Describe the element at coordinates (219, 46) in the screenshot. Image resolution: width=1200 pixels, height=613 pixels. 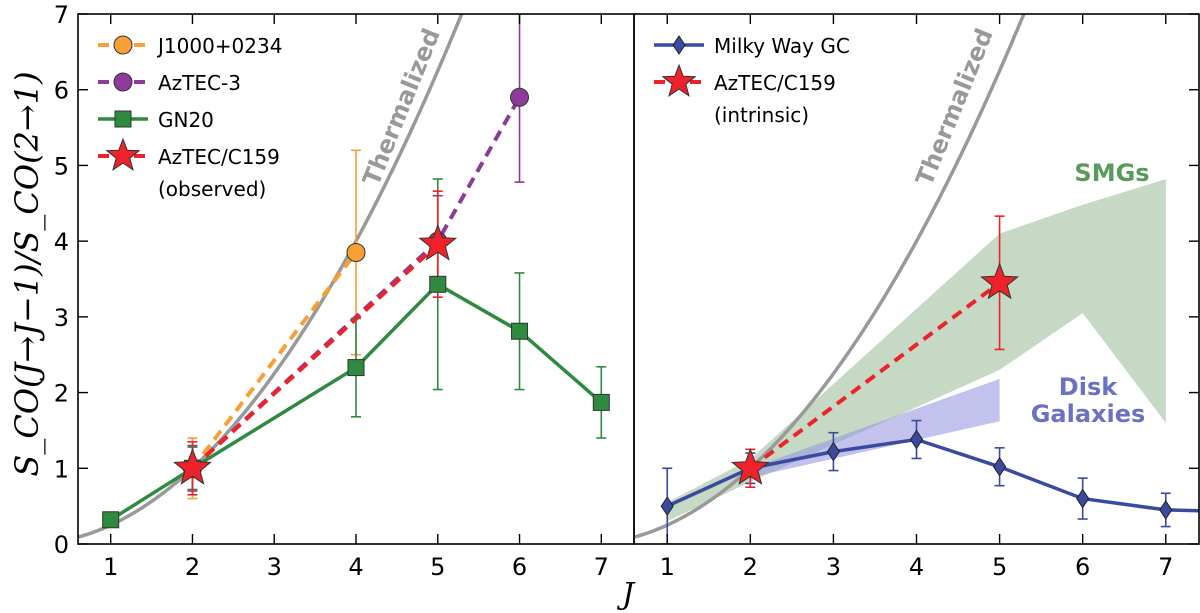
I see `legend-label-j1000-0234: J1000+0234` at that location.